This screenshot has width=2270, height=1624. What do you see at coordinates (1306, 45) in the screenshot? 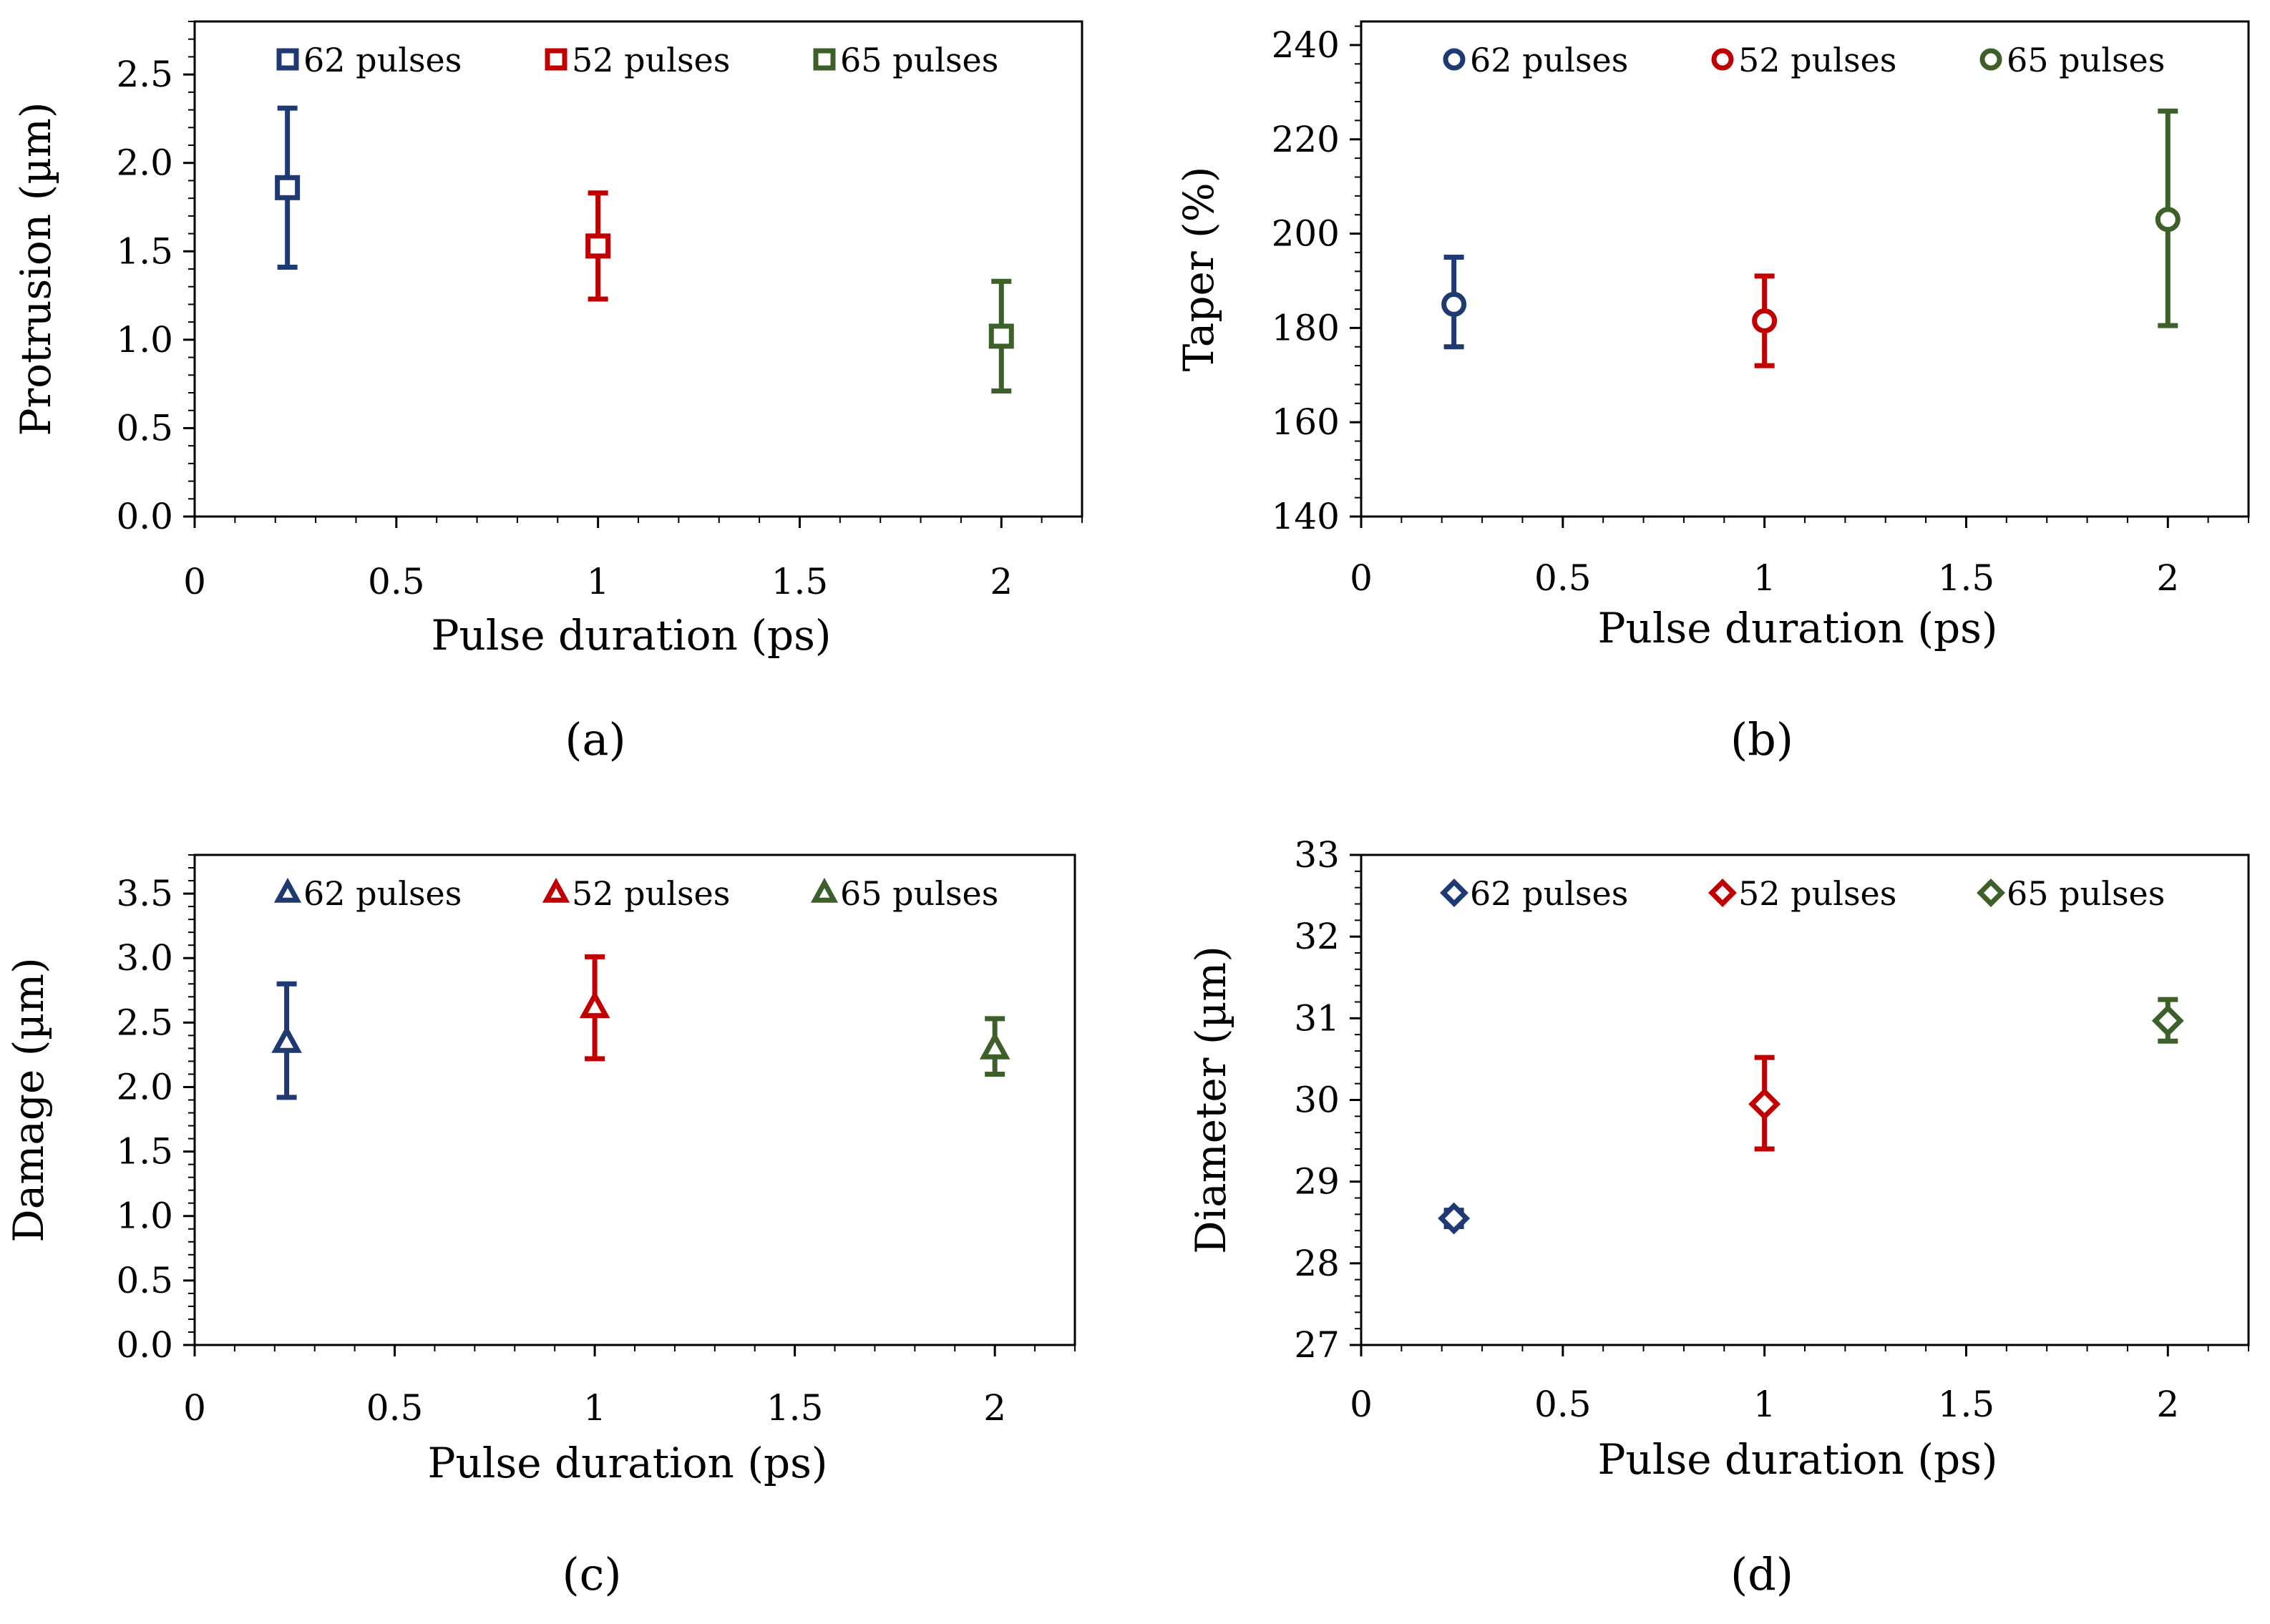
I see `y-tick-label: 240` at bounding box center [1306, 45].